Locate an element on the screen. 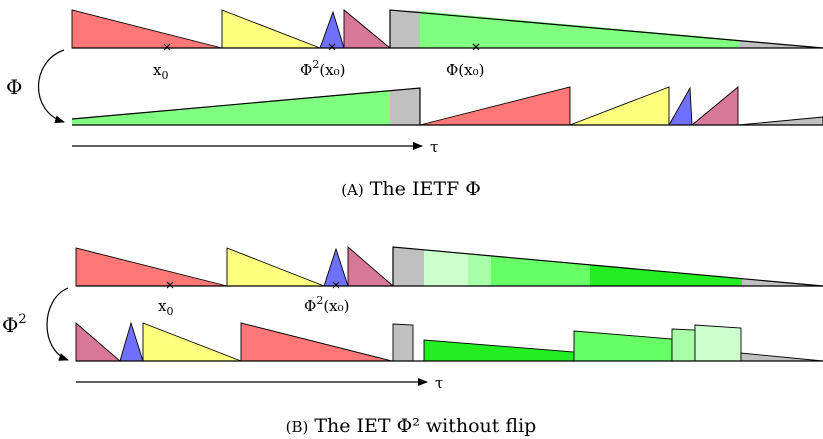 The width and height of the screenshot is (823, 439). green-gray-outline is located at coordinates (246, 106).